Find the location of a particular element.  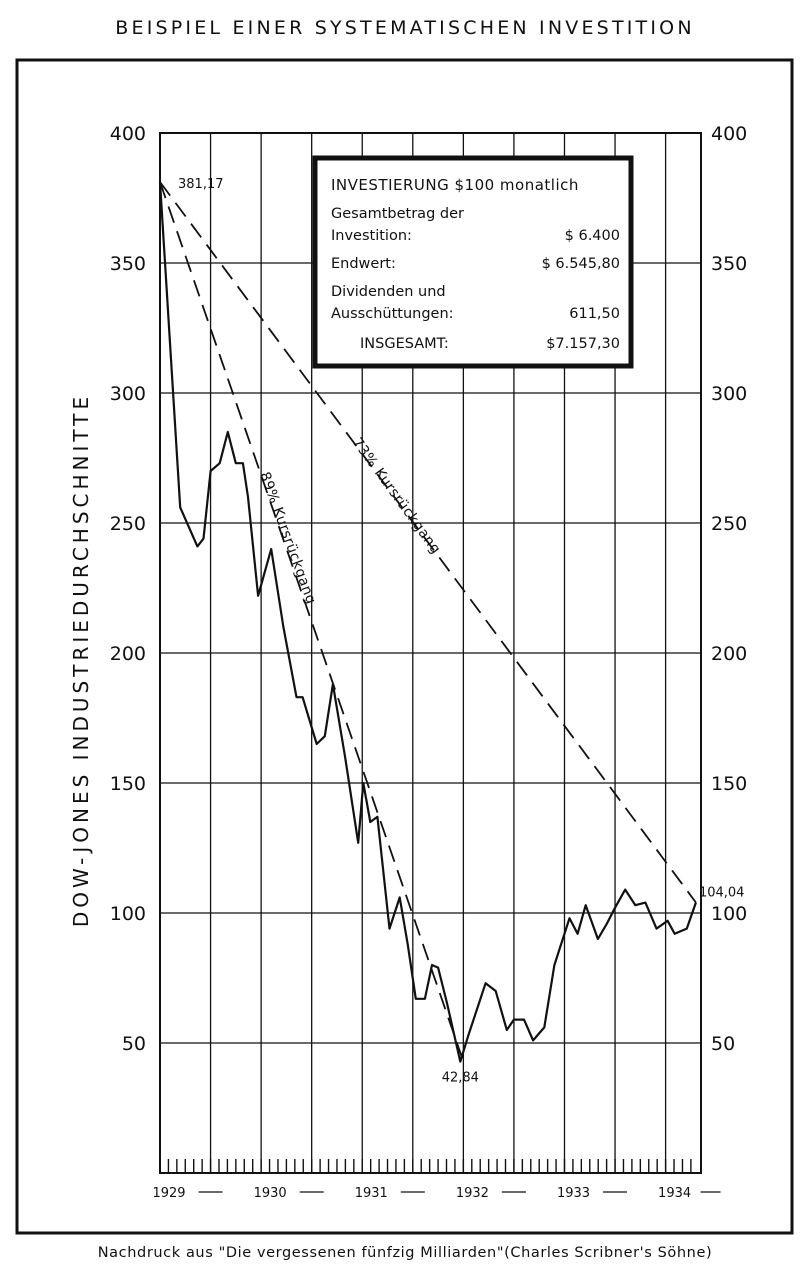

x-tick-label: 1929 is located at coordinates (168, 1193).